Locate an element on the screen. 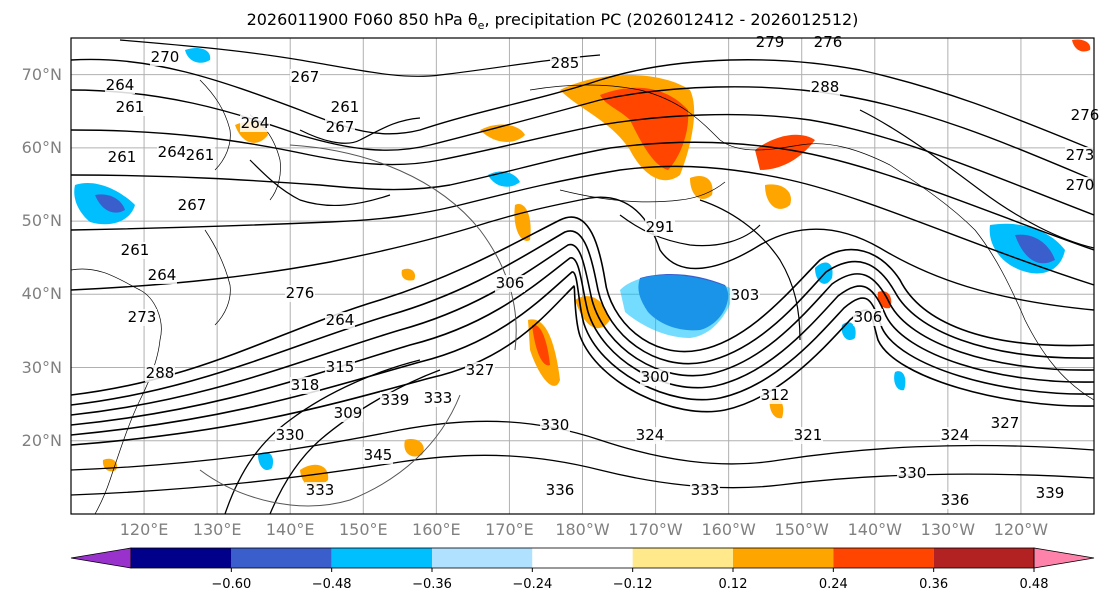  longitude-label: 160°W is located at coordinates (728, 529).